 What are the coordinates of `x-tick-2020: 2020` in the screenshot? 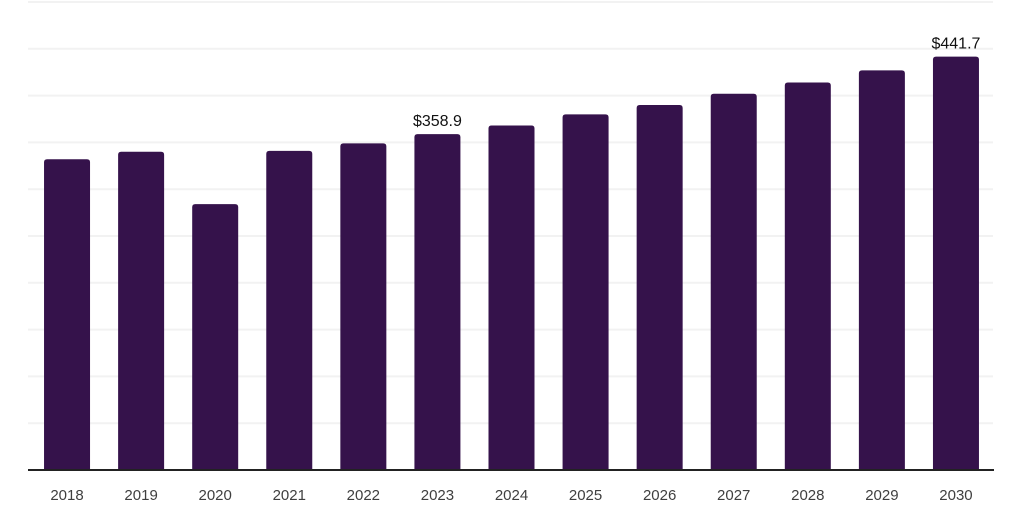 It's located at (215, 495).